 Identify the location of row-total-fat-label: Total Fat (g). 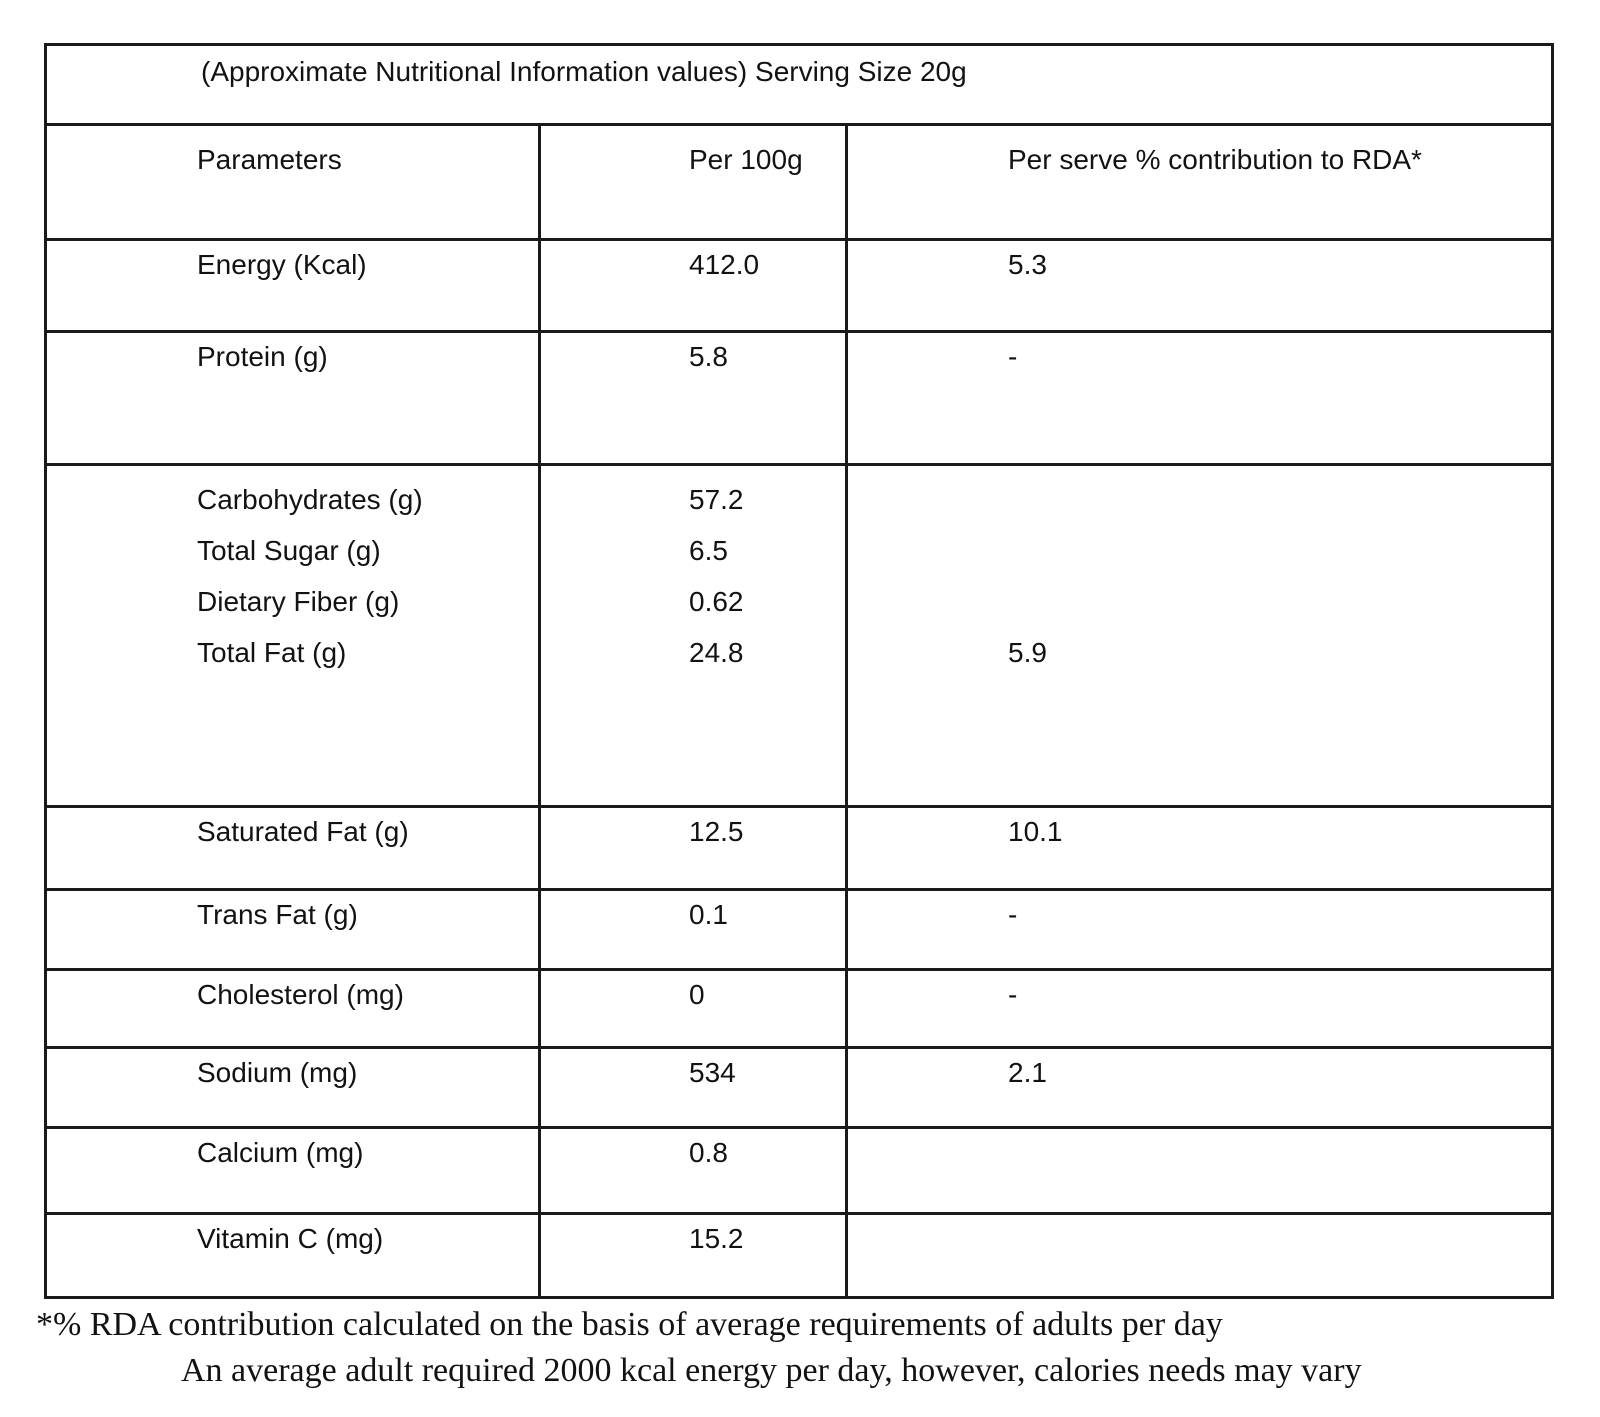
(272, 652).